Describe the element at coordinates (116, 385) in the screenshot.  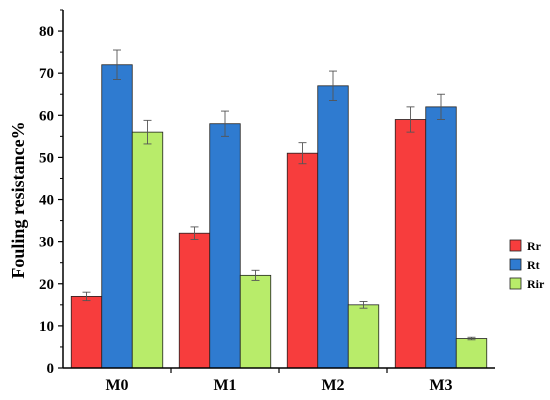
I see `x-tick-label-m0: M0` at that location.